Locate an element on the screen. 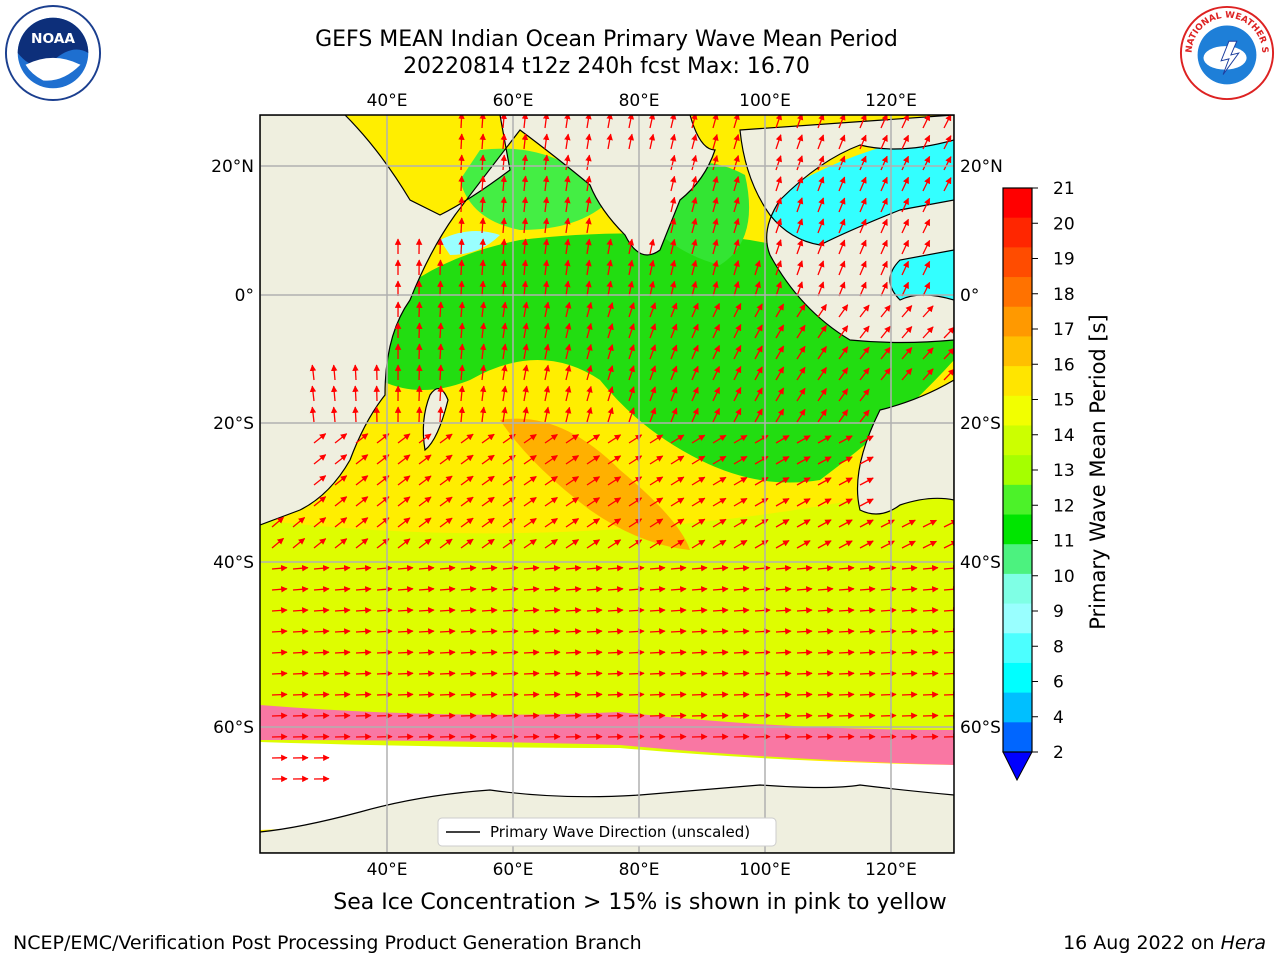  colorbar-tick-label: 17 is located at coordinates (1064, 330).